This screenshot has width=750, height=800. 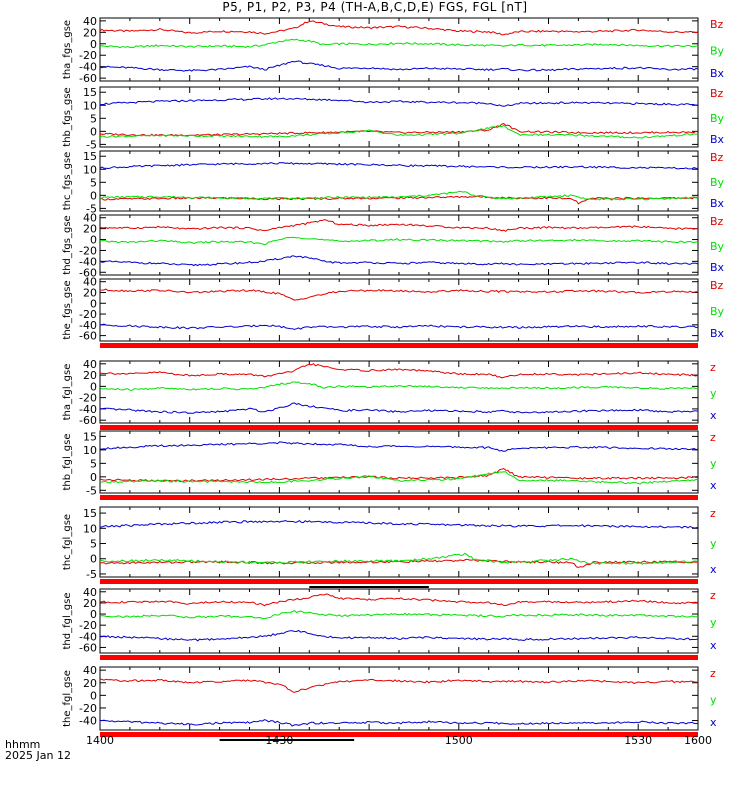 What do you see at coordinates (67, 49) in the screenshot?
I see `panel-0-ylabel: tha_fgs_gse` at bounding box center [67, 49].